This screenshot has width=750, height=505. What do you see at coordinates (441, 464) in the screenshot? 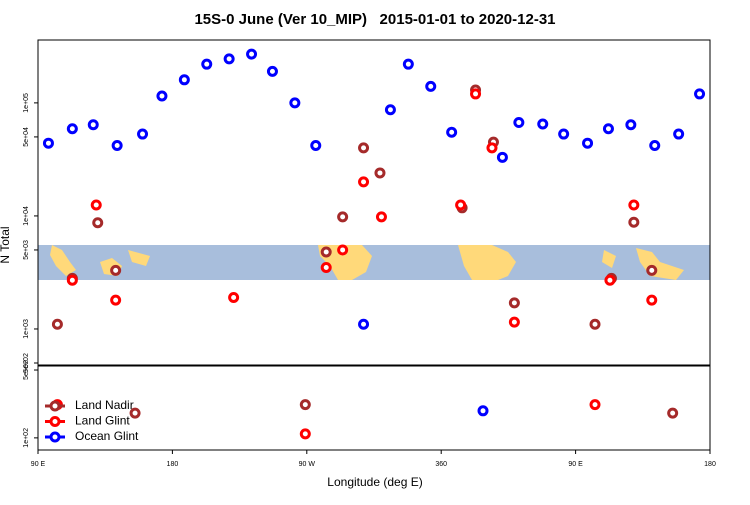
I see `x-tick-label: 360` at bounding box center [441, 464].